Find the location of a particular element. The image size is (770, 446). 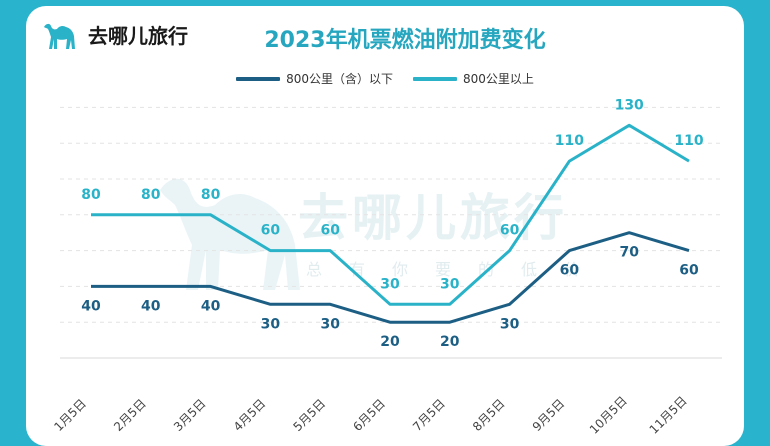

x-tick-label: 5月5日 is located at coordinates (310, 415).